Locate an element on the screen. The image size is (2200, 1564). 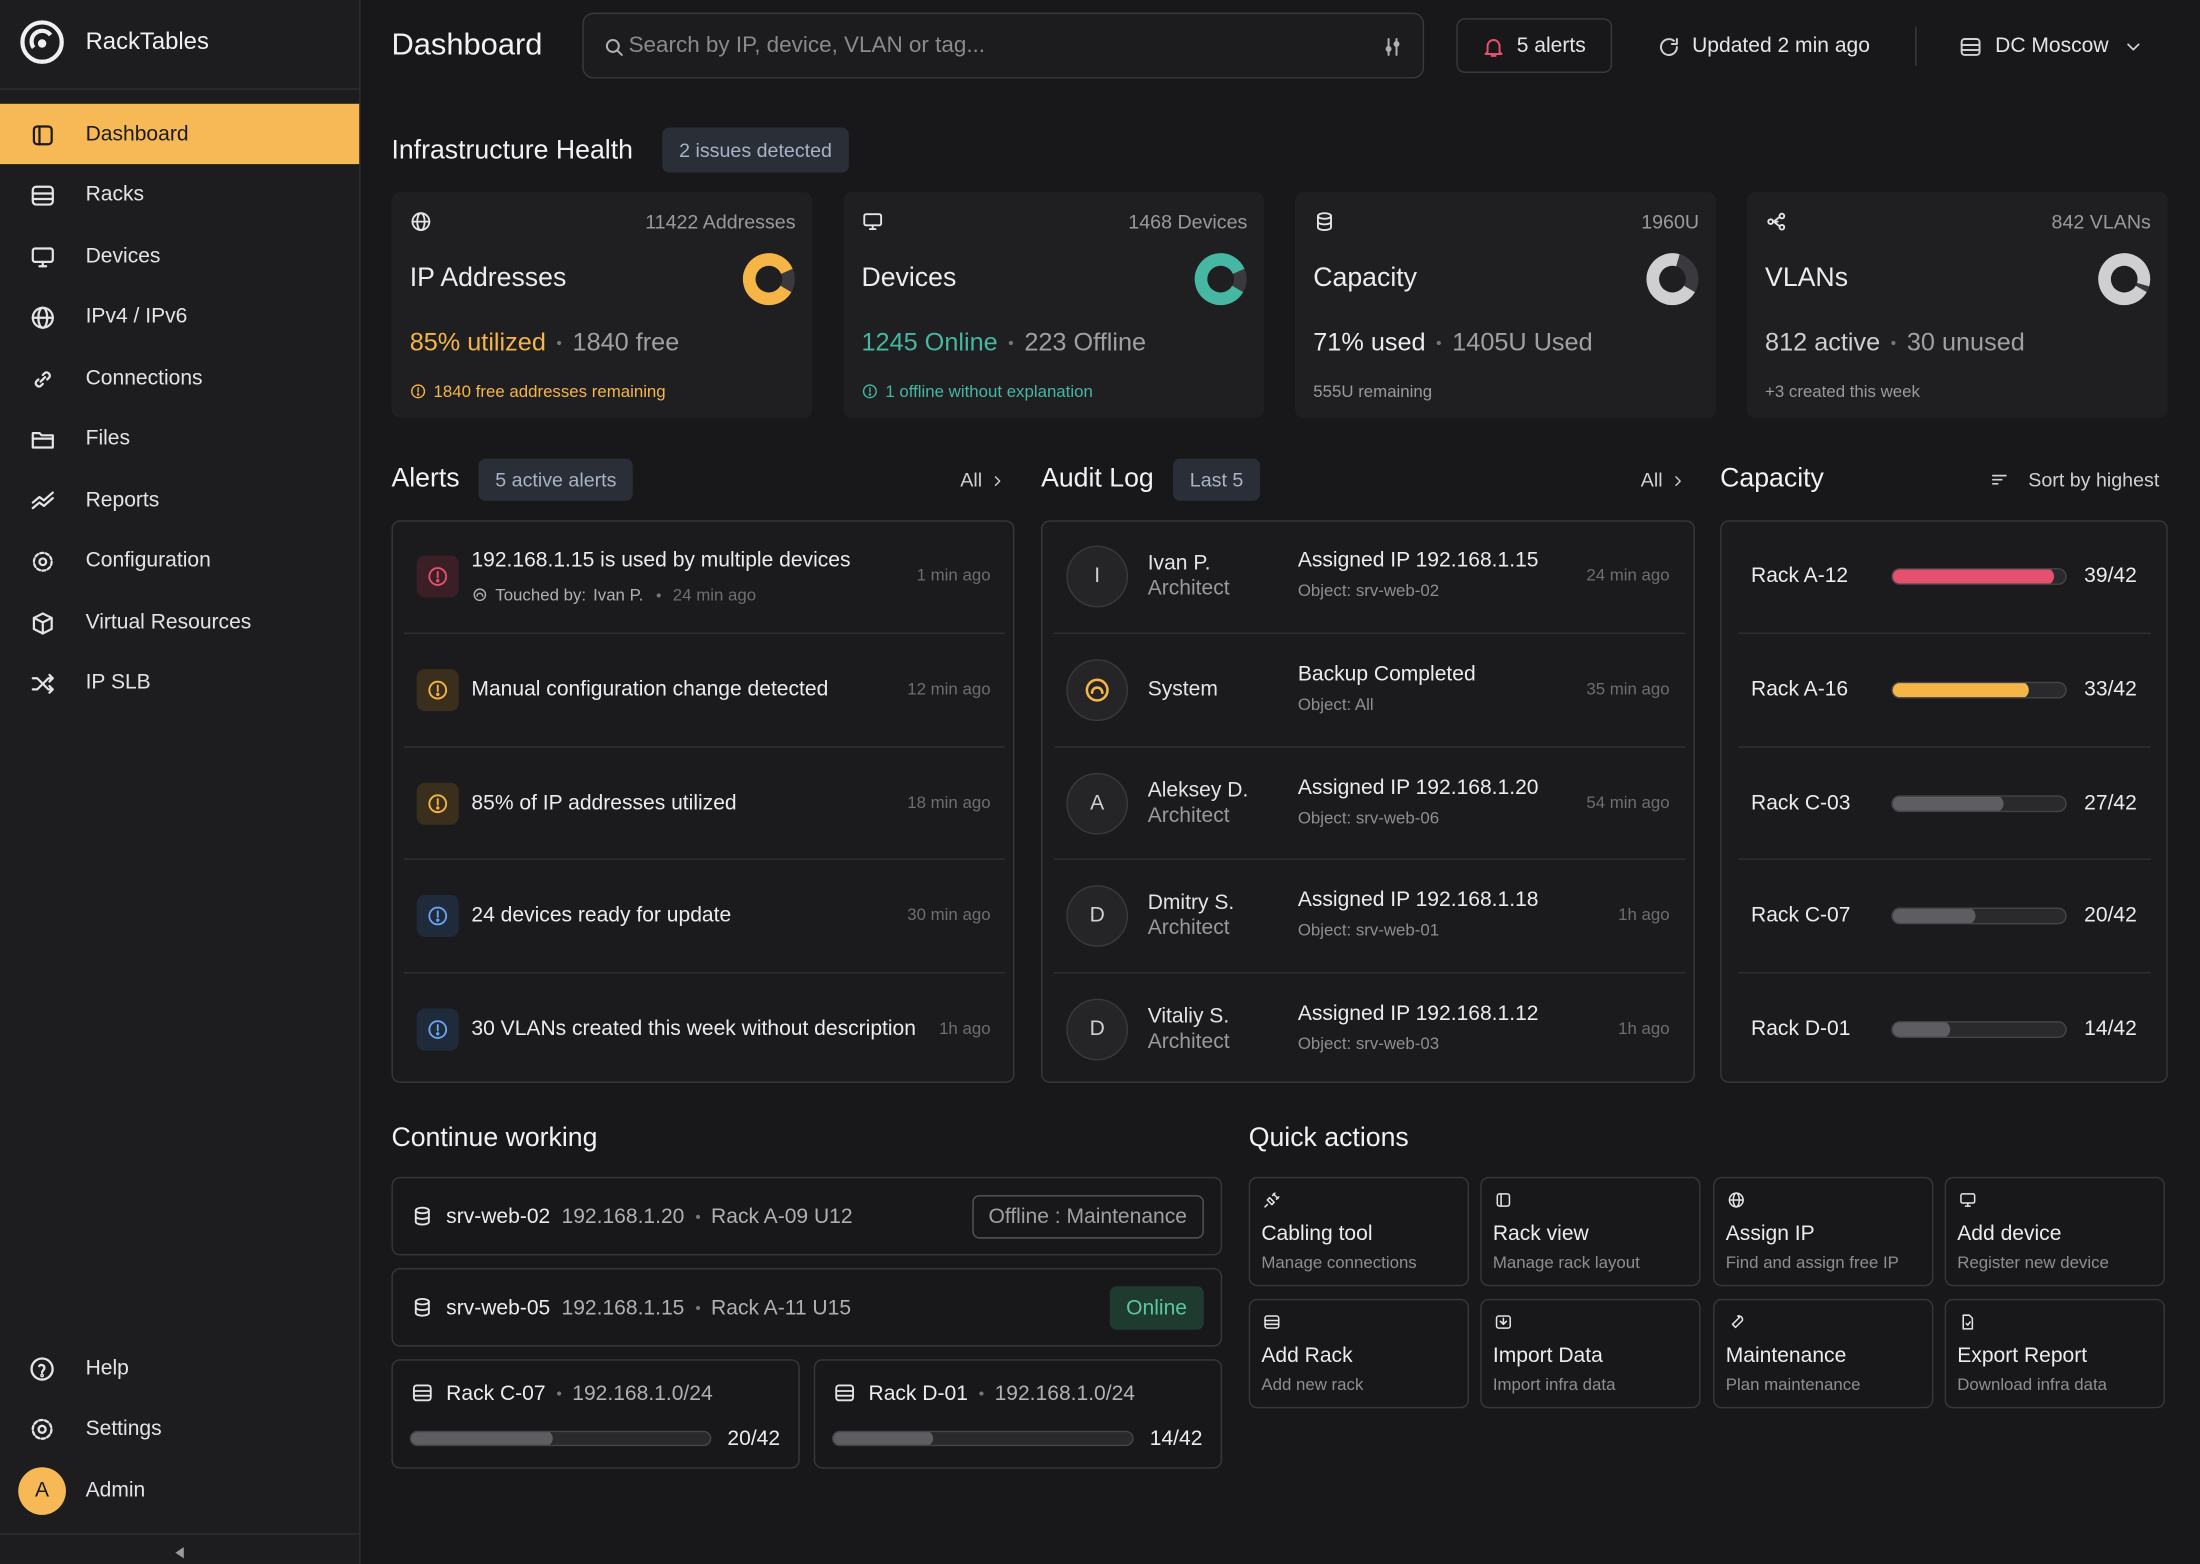
action-subtitle: Find and assign free IP is located at coordinates (1812, 1262).